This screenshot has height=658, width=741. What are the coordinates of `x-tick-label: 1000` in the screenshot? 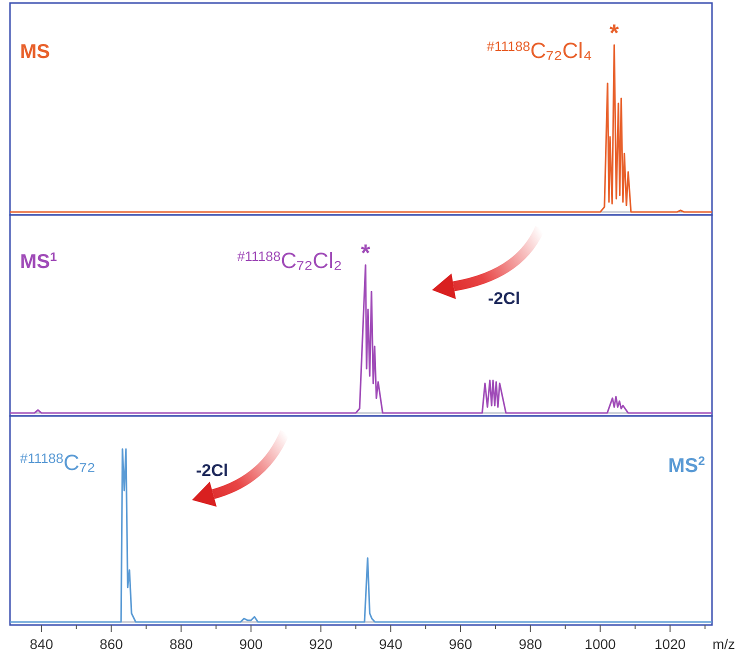 It's located at (600, 644).